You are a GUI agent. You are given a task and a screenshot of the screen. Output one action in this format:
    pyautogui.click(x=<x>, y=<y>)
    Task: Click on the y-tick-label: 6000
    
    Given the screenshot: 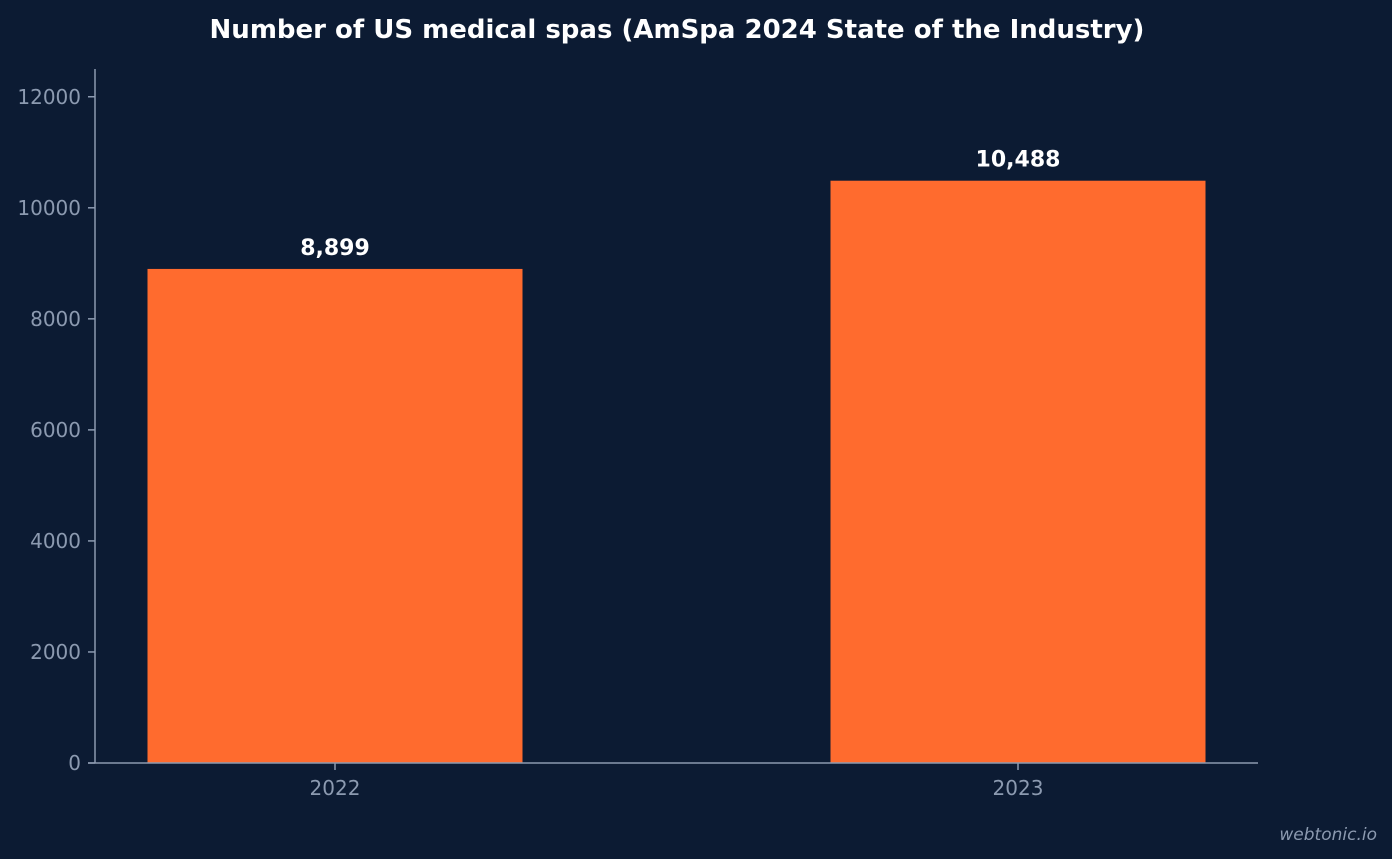 What is the action you would take?
    pyautogui.click(x=55, y=430)
    